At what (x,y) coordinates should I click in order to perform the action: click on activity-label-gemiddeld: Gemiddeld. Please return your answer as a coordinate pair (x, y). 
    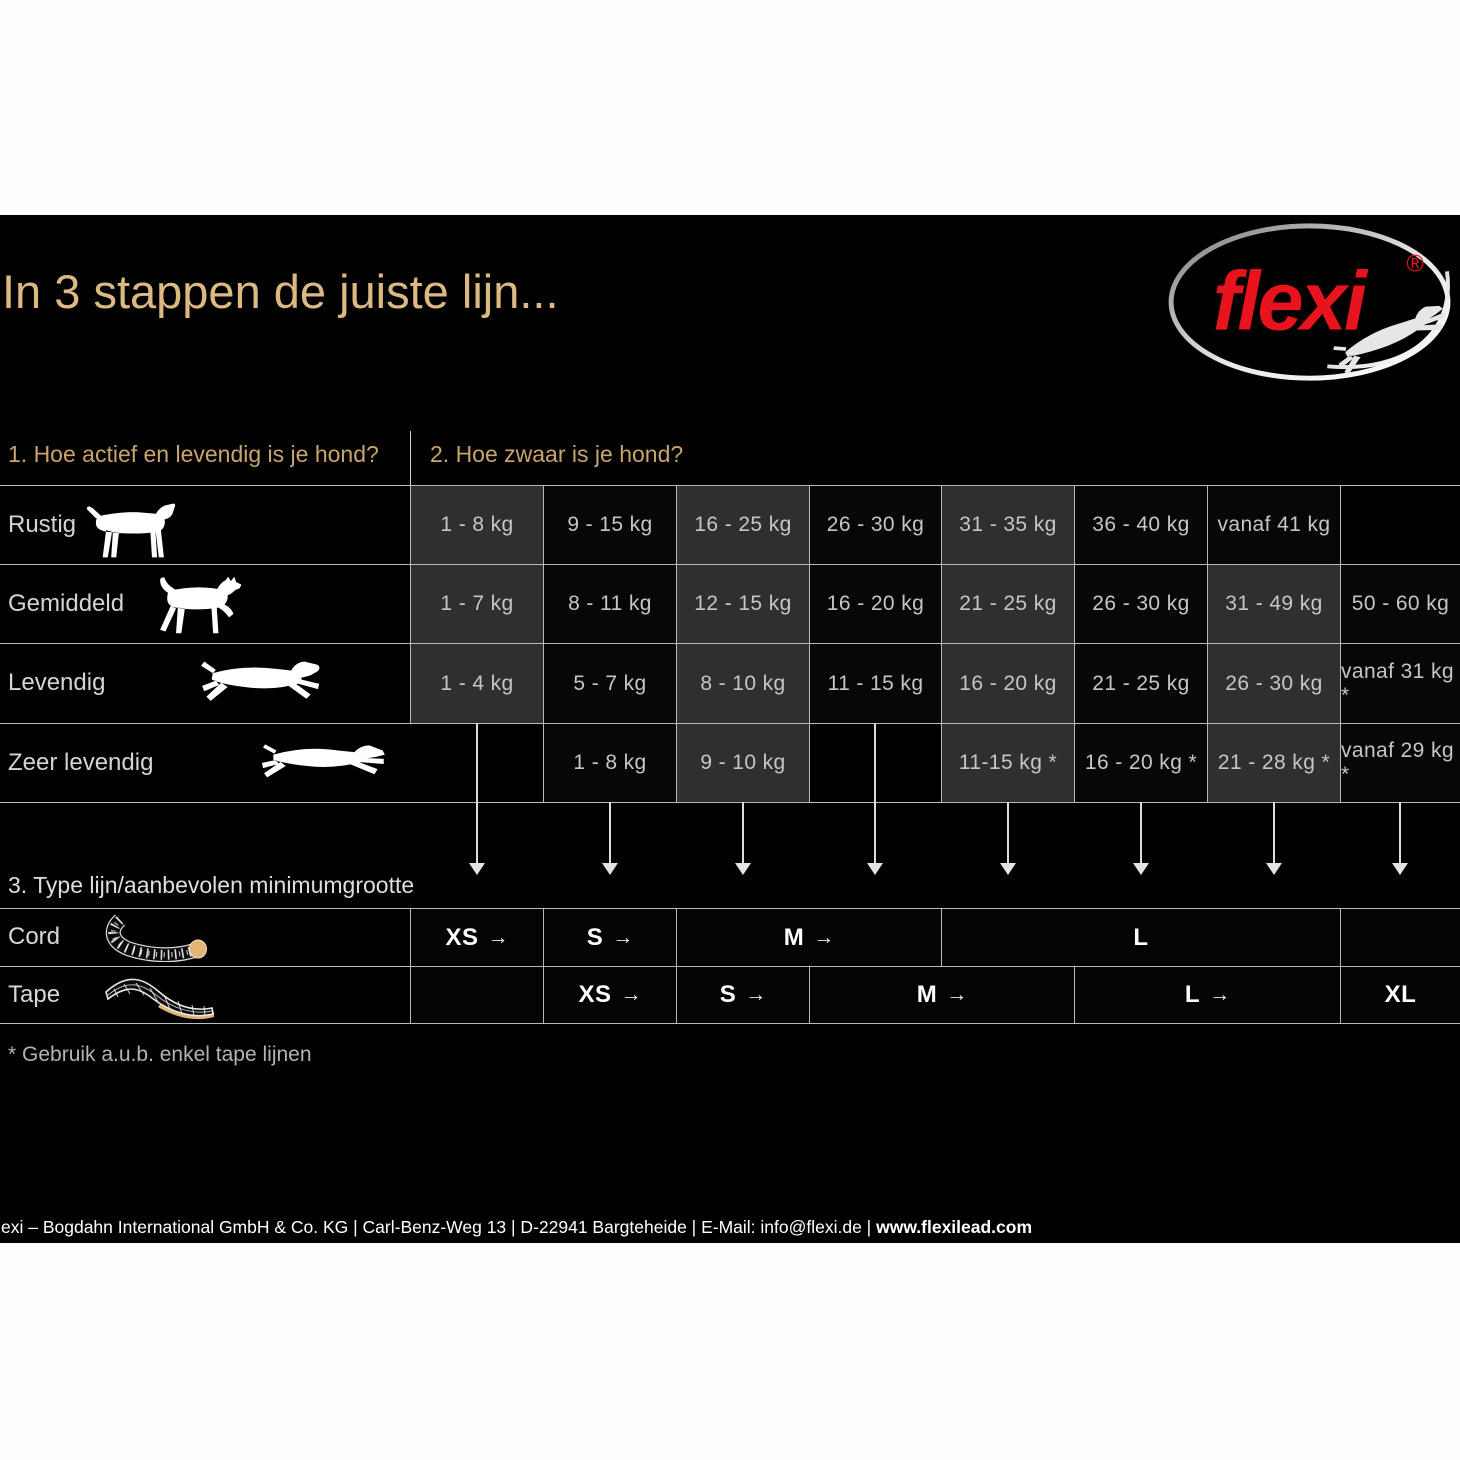
    Looking at the image, I should click on (66, 603).